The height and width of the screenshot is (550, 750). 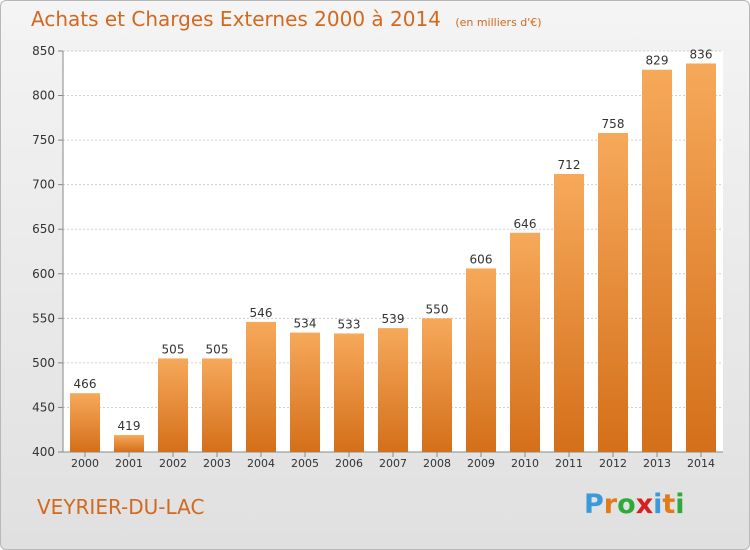 What do you see at coordinates (43, 363) in the screenshot?
I see `y-tick-label: 500` at bounding box center [43, 363].